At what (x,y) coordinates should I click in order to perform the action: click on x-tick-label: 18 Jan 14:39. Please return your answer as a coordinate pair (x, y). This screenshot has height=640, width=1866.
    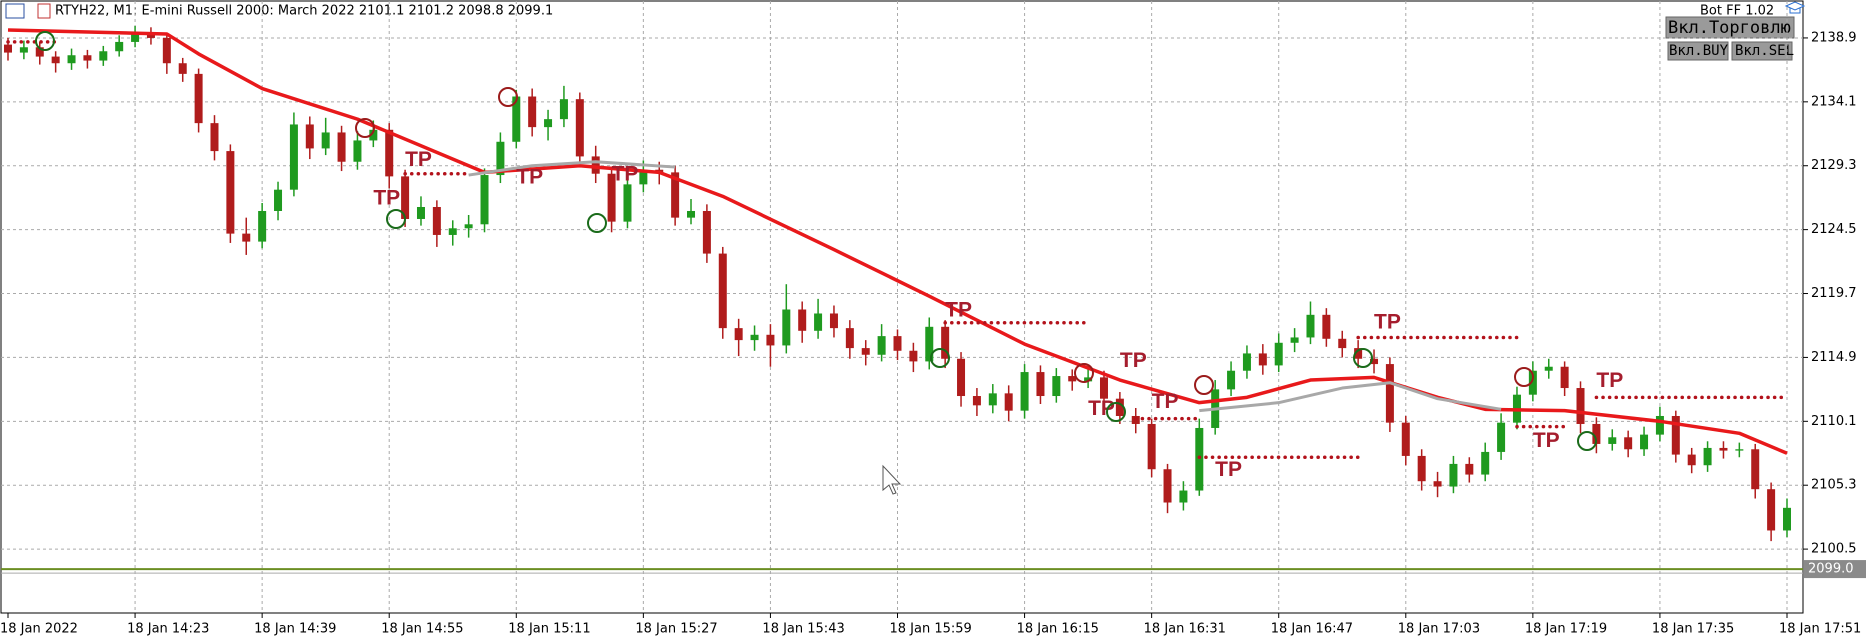
    Looking at the image, I should click on (295, 629).